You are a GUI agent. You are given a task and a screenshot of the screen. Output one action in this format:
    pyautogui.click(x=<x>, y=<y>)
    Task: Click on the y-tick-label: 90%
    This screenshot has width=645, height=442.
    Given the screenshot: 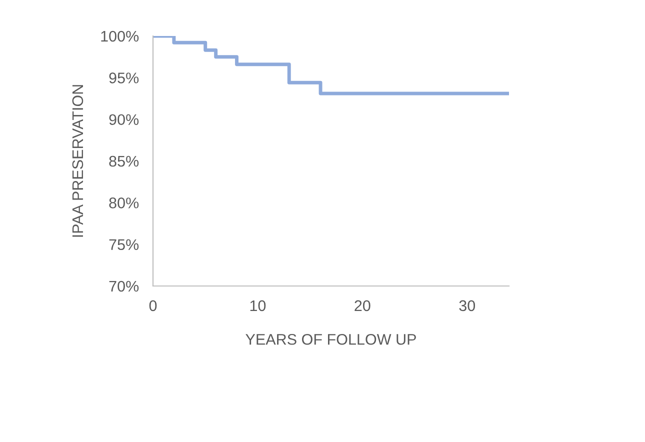 What is the action you would take?
    pyautogui.click(x=124, y=120)
    